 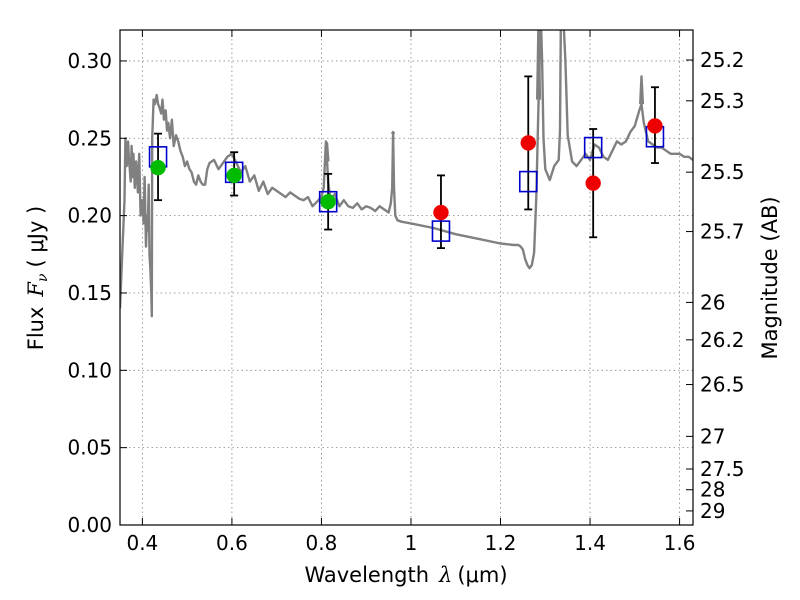 What do you see at coordinates (43, 277) in the screenshot?
I see `y-axis-symbol-sub: ν` at bounding box center [43, 277].